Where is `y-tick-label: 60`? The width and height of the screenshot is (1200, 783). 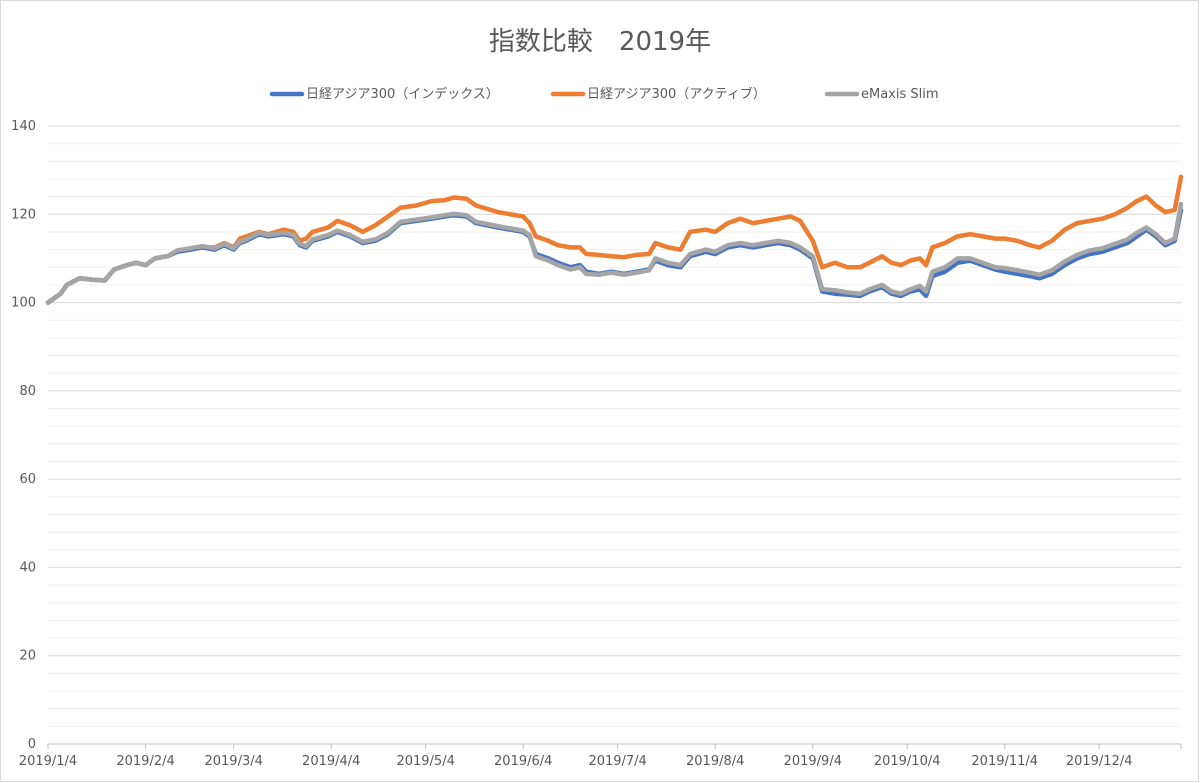
y-tick-label: 60 is located at coordinates (27, 479).